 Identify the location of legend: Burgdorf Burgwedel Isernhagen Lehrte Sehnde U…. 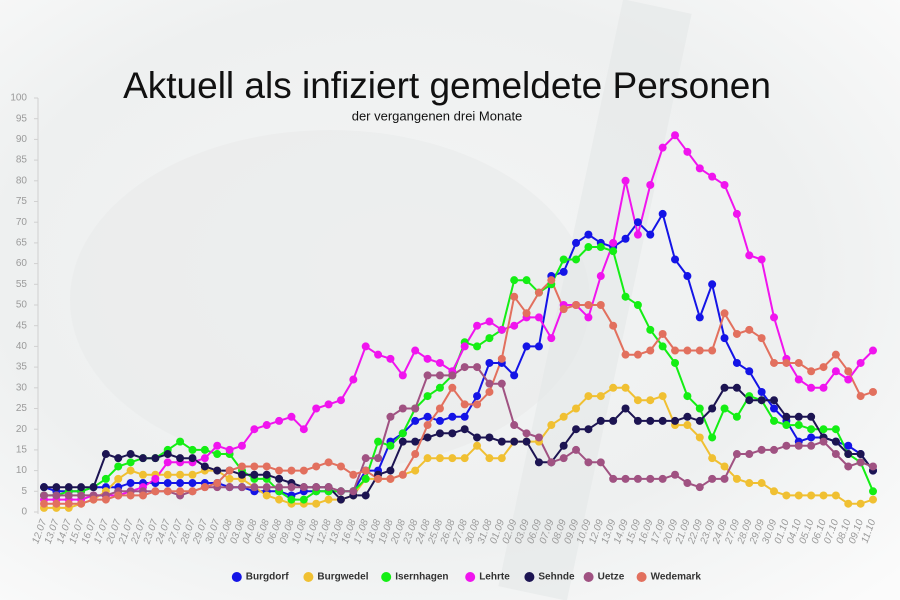
(466, 577).